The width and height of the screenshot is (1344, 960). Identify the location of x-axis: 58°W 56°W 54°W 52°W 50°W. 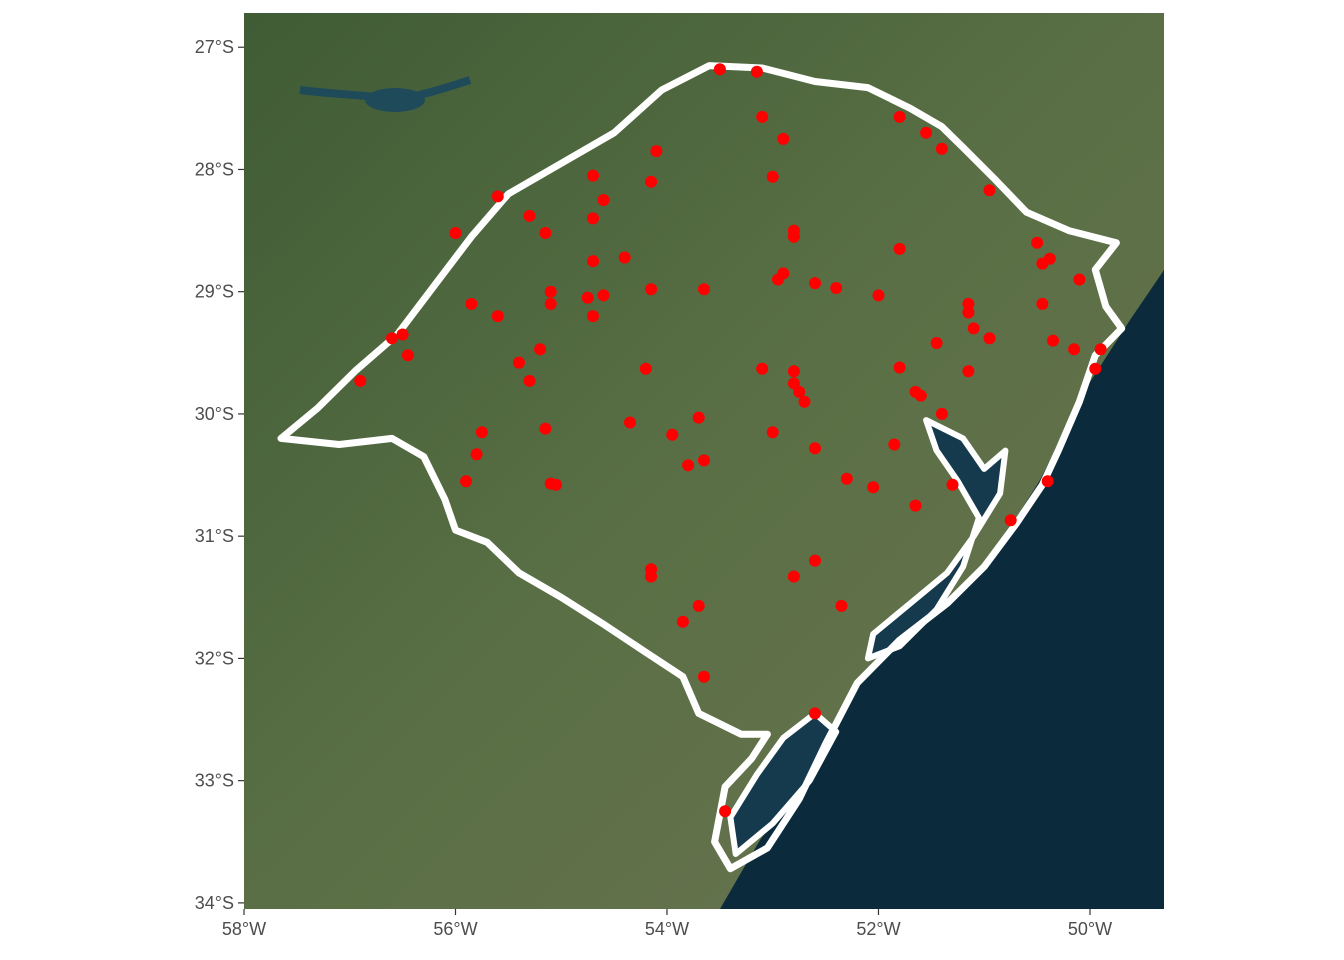
(667, 924).